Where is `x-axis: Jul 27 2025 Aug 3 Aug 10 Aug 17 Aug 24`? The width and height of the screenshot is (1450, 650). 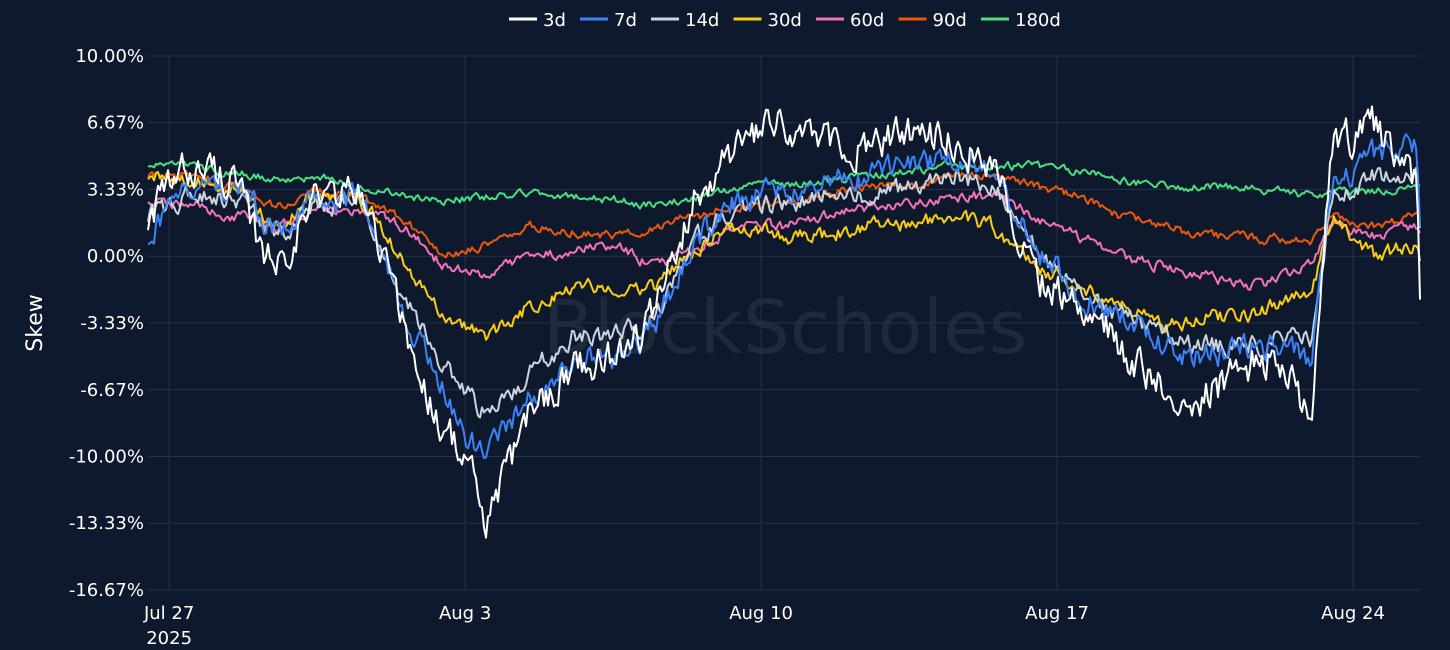 x-axis: Jul 27 2025 Aug 3 Aug 10 Aug 17 Aug 24 is located at coordinates (764, 626).